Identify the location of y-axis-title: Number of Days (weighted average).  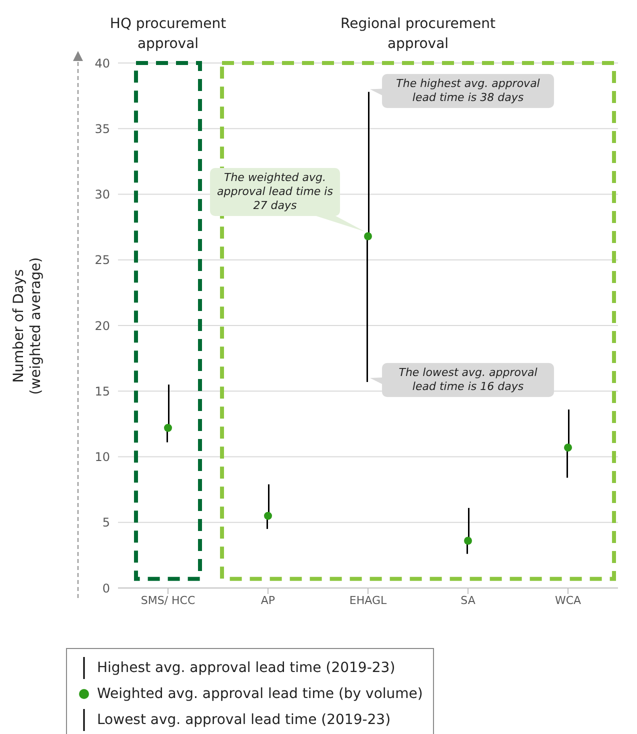
(28, 325).